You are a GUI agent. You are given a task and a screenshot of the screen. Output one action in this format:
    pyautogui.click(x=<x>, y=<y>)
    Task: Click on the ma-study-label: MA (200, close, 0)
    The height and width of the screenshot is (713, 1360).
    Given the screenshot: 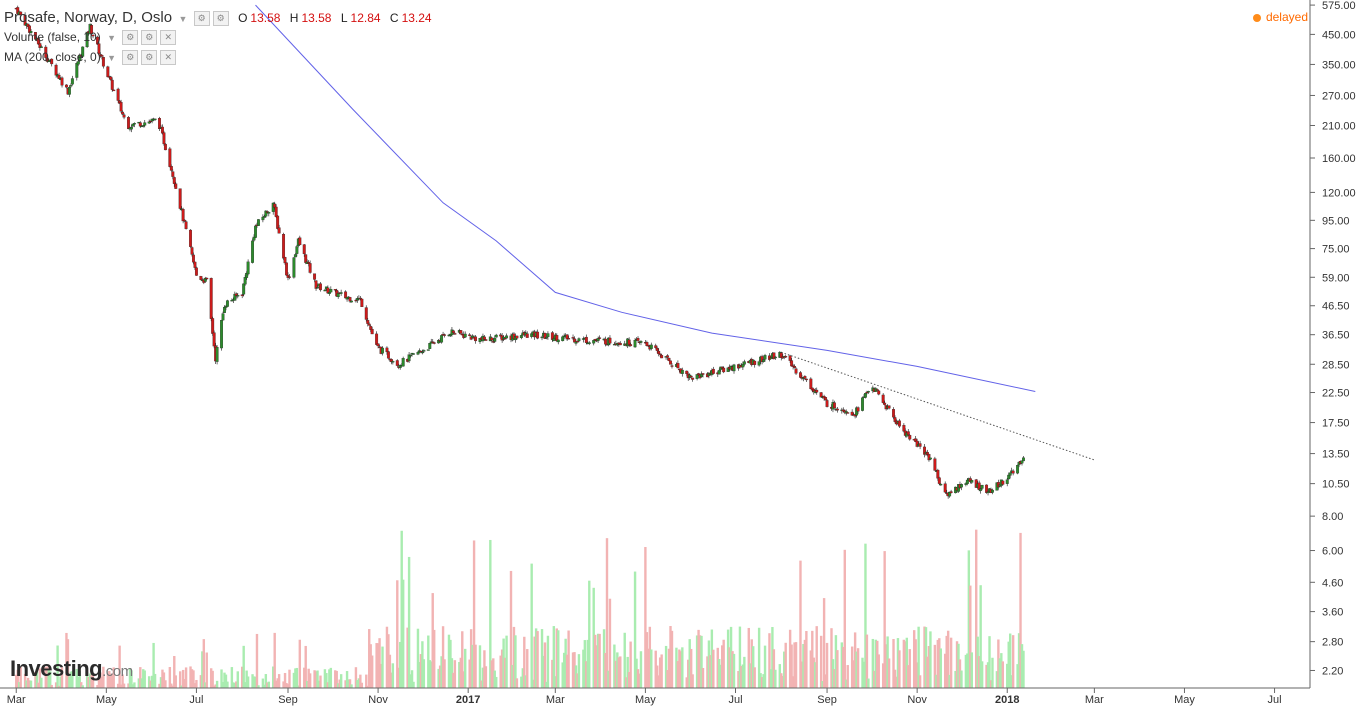 What is the action you would take?
    pyautogui.click(x=52, y=57)
    